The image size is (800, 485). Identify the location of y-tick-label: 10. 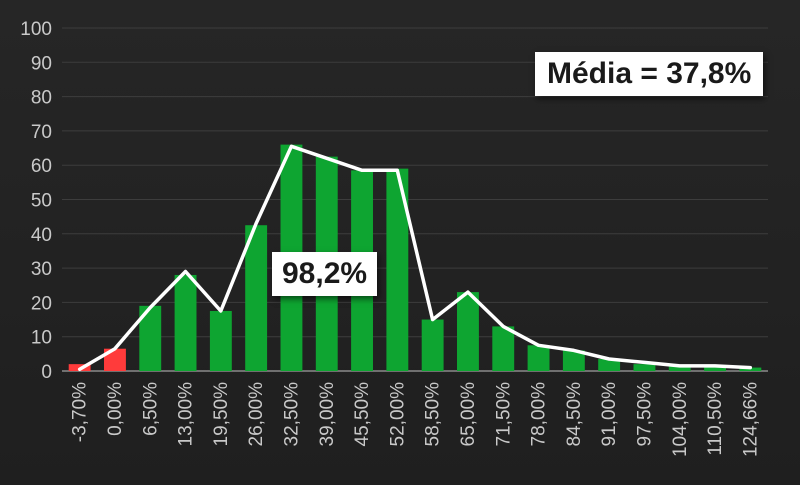
(41, 338).